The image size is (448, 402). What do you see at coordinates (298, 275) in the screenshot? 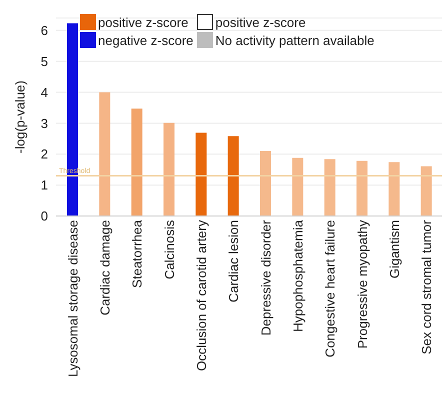
I see `x-tick-label: Hypophosphatemia` at bounding box center [298, 275].